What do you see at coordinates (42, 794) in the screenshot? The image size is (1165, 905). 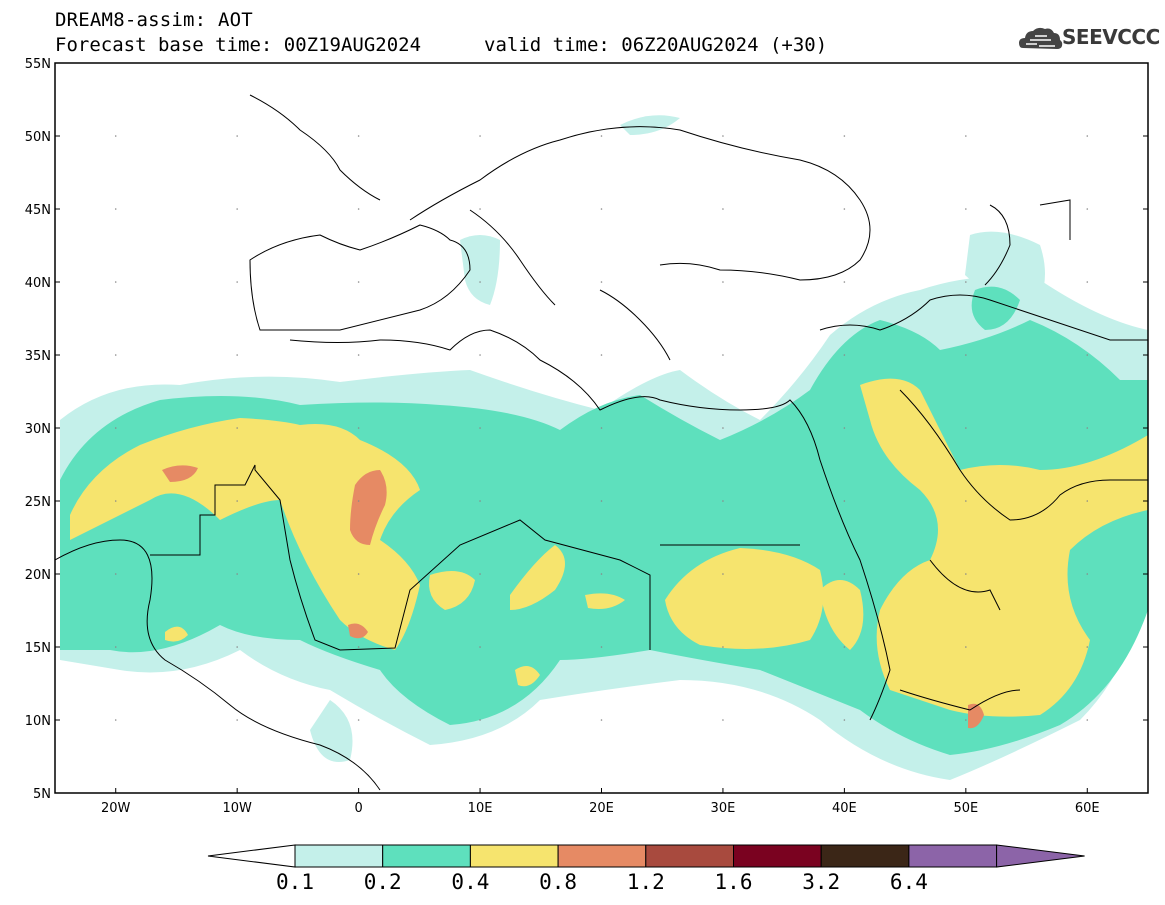 I see `lat-tick-label: 5N` at bounding box center [42, 794].